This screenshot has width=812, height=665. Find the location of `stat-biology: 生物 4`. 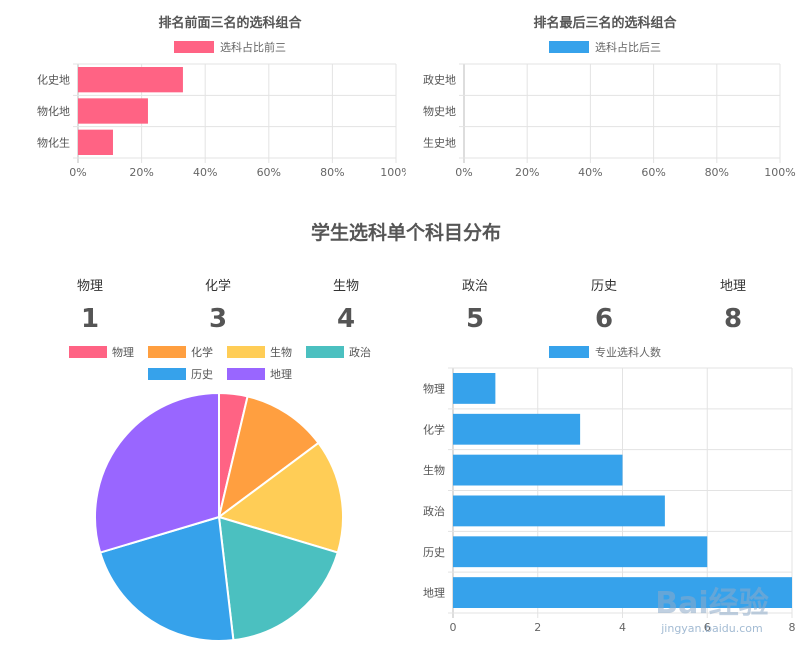

stat-biology: 生物 4 is located at coordinates (346, 304).